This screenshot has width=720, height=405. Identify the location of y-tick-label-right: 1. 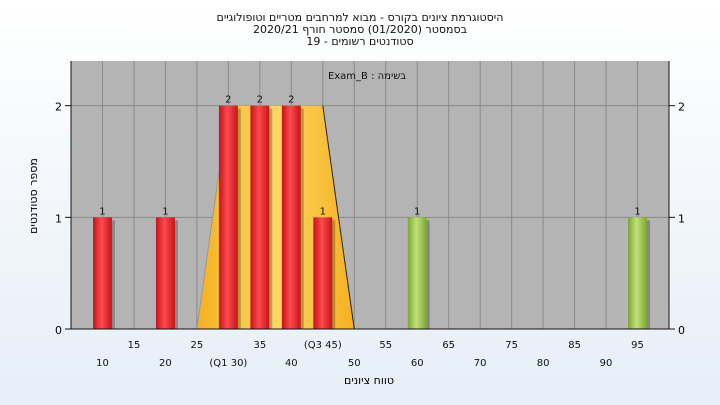
(681, 218).